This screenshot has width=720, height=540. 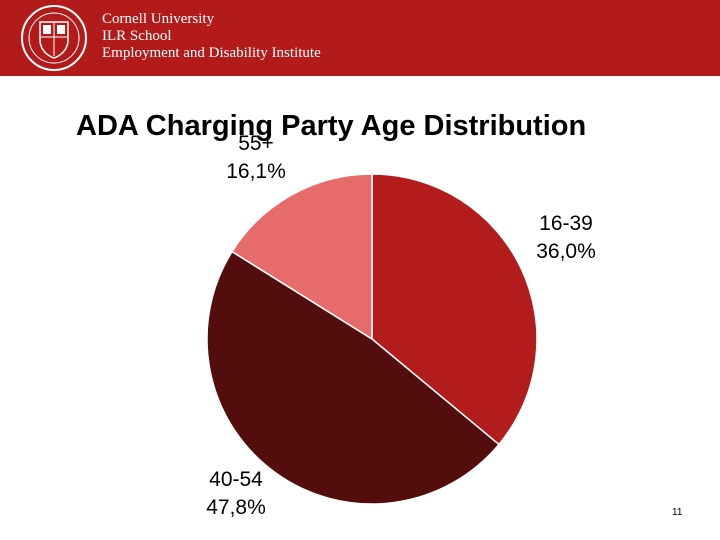 What do you see at coordinates (256, 171) in the screenshot?
I see `slice-value-55+: 16,1%` at bounding box center [256, 171].